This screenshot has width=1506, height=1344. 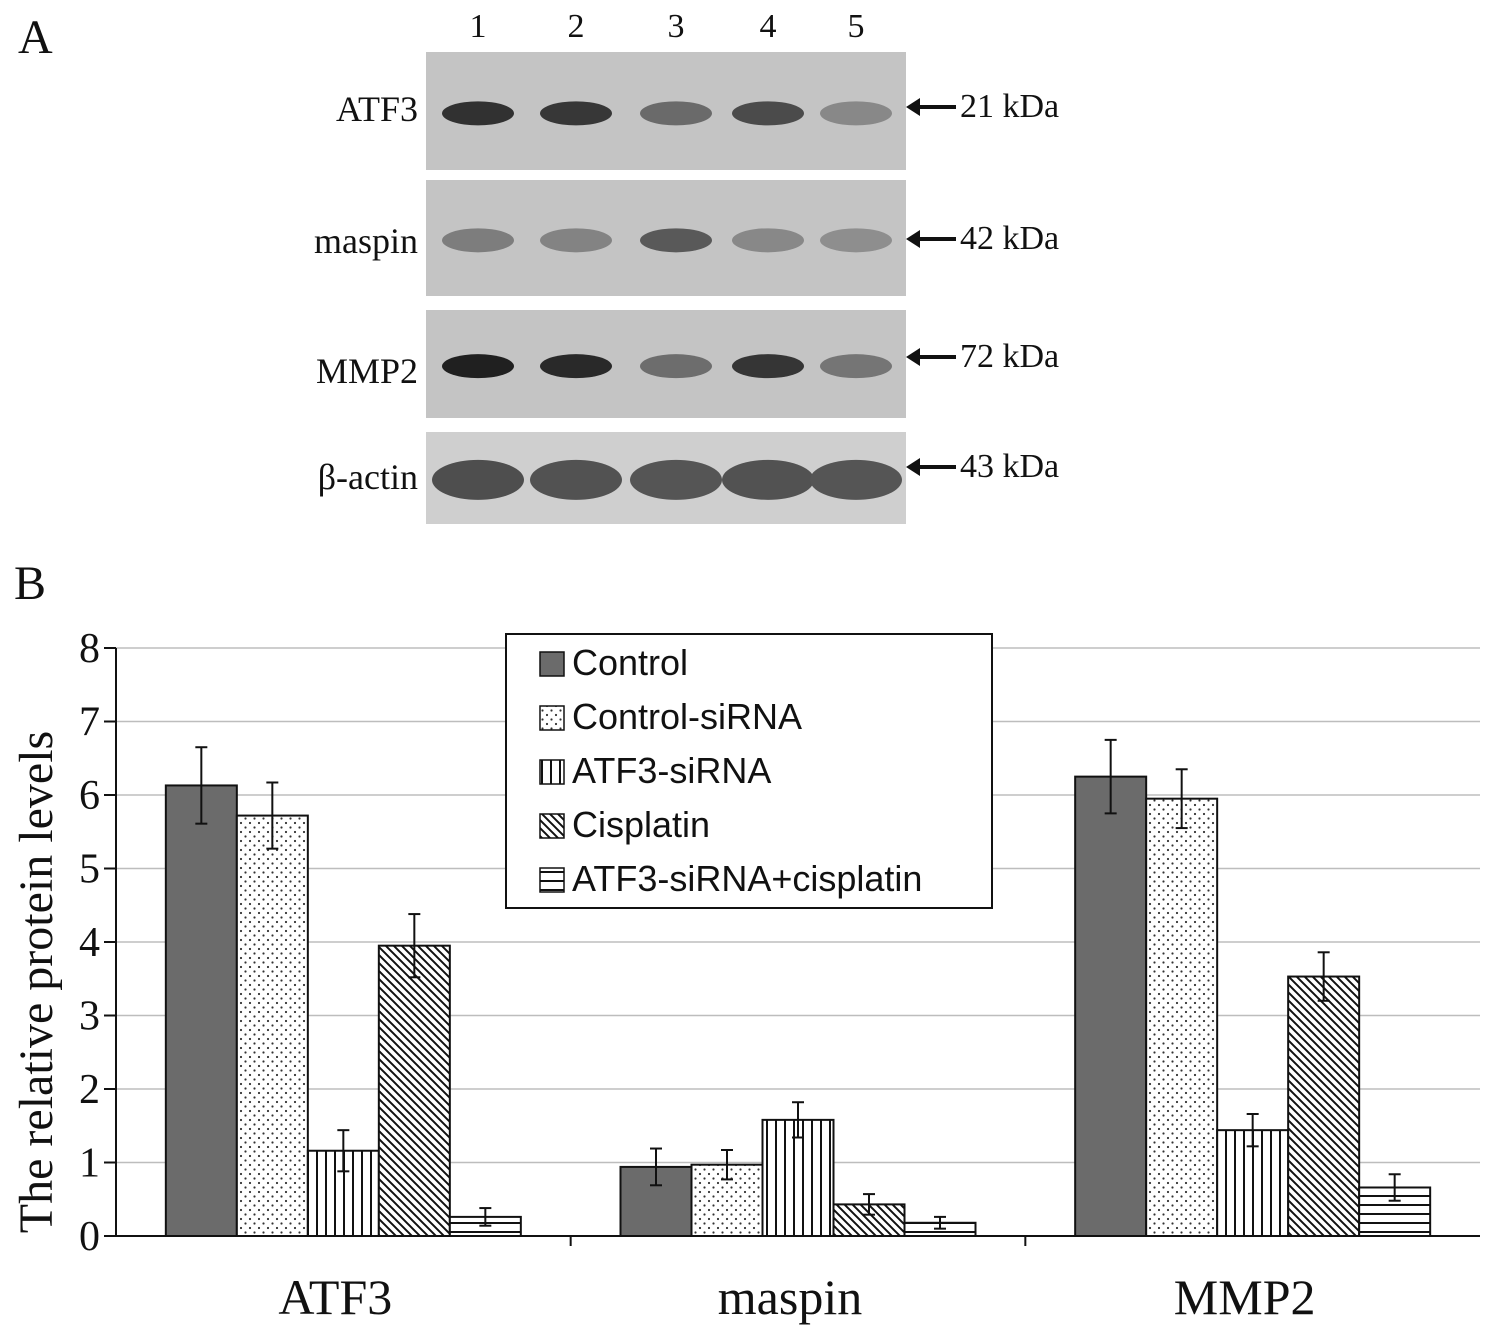 I want to click on panel-a-letter: A, so click(x=35, y=37).